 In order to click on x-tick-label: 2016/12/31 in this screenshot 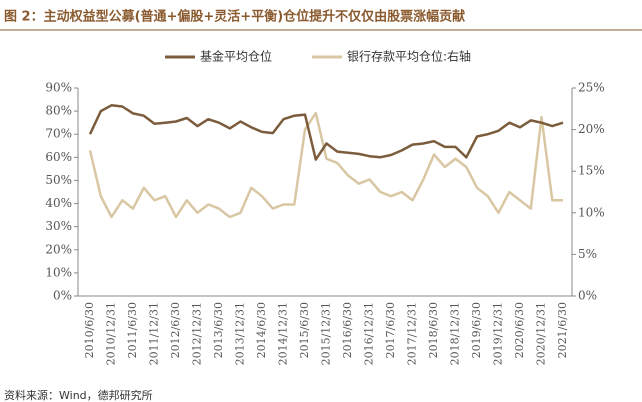, I will do `click(369, 333)`.